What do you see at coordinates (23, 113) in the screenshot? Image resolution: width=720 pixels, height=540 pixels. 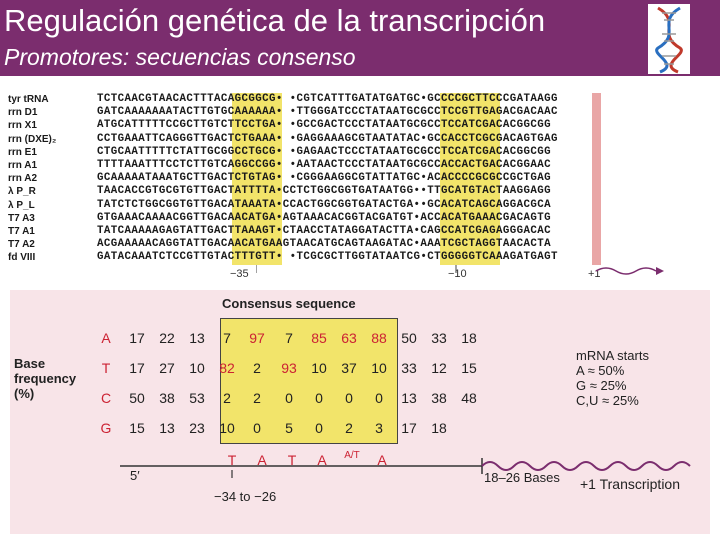 I see `sequence-name: rrn D1` at bounding box center [23, 113].